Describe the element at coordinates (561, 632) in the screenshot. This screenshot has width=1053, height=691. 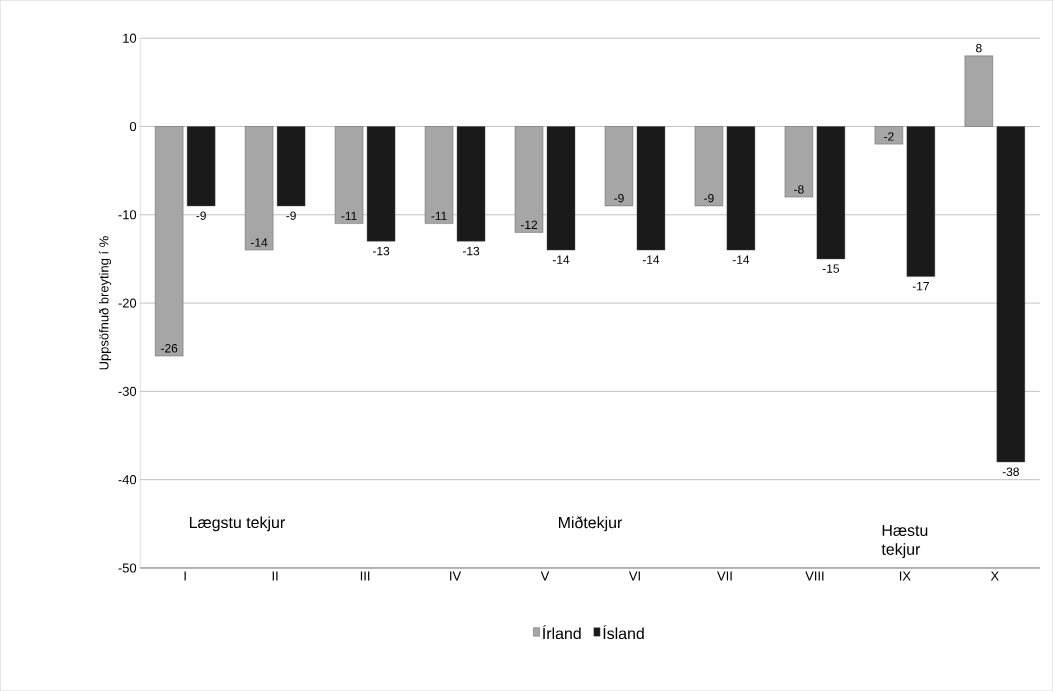
I see `legend-label: Írland` at that location.